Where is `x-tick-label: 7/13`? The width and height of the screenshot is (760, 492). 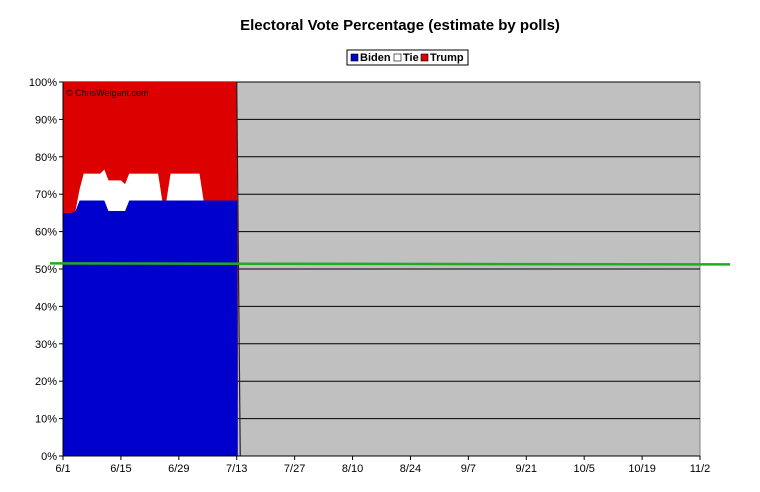 x-tick-label: 7/13 is located at coordinates (236, 469).